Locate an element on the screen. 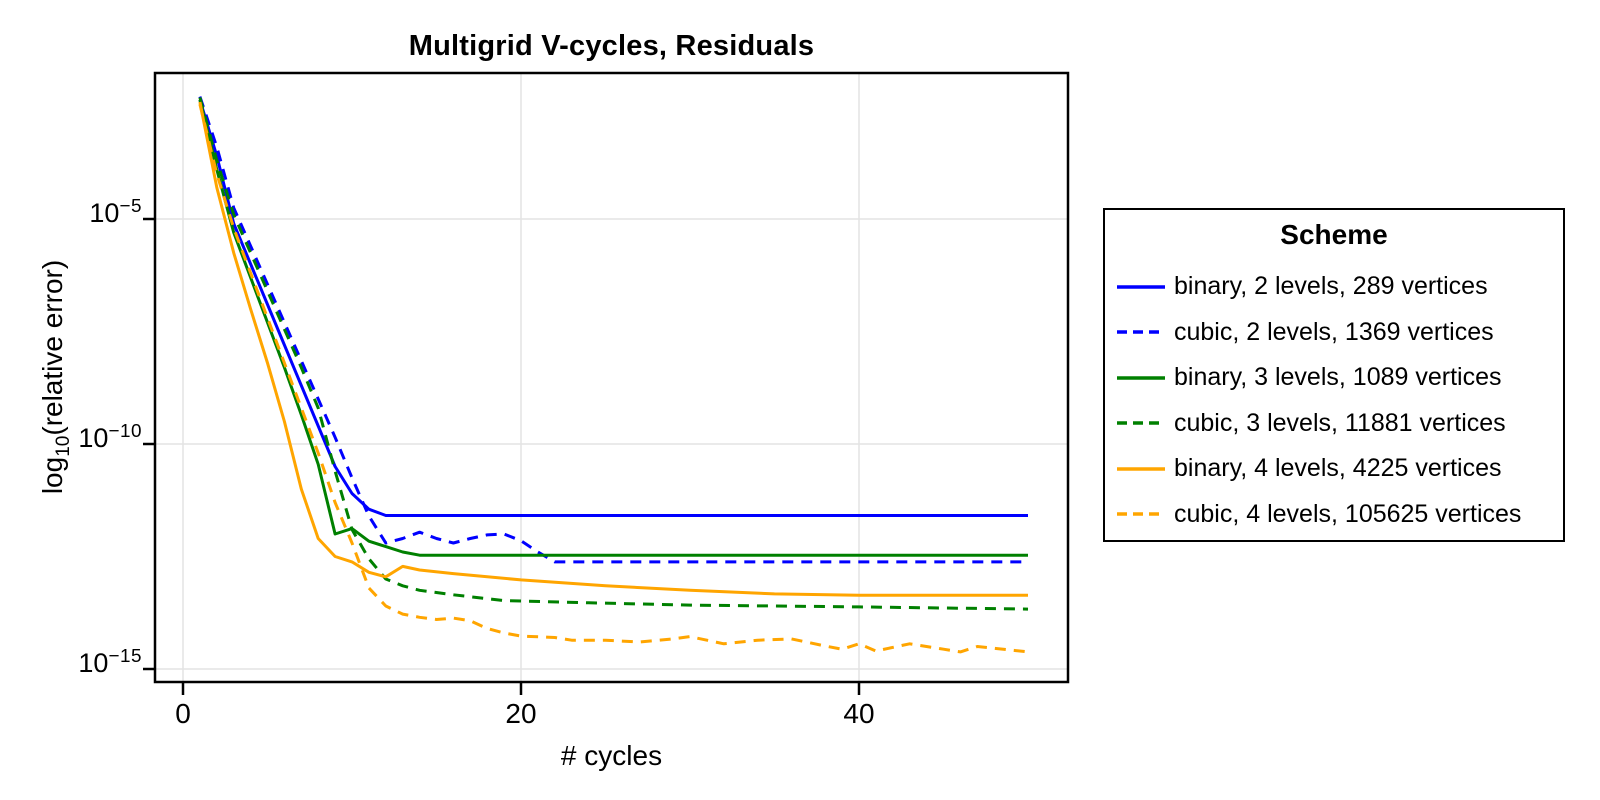  legend-row: binary, 2 levels, 289 vertices is located at coordinates (1337, 287).